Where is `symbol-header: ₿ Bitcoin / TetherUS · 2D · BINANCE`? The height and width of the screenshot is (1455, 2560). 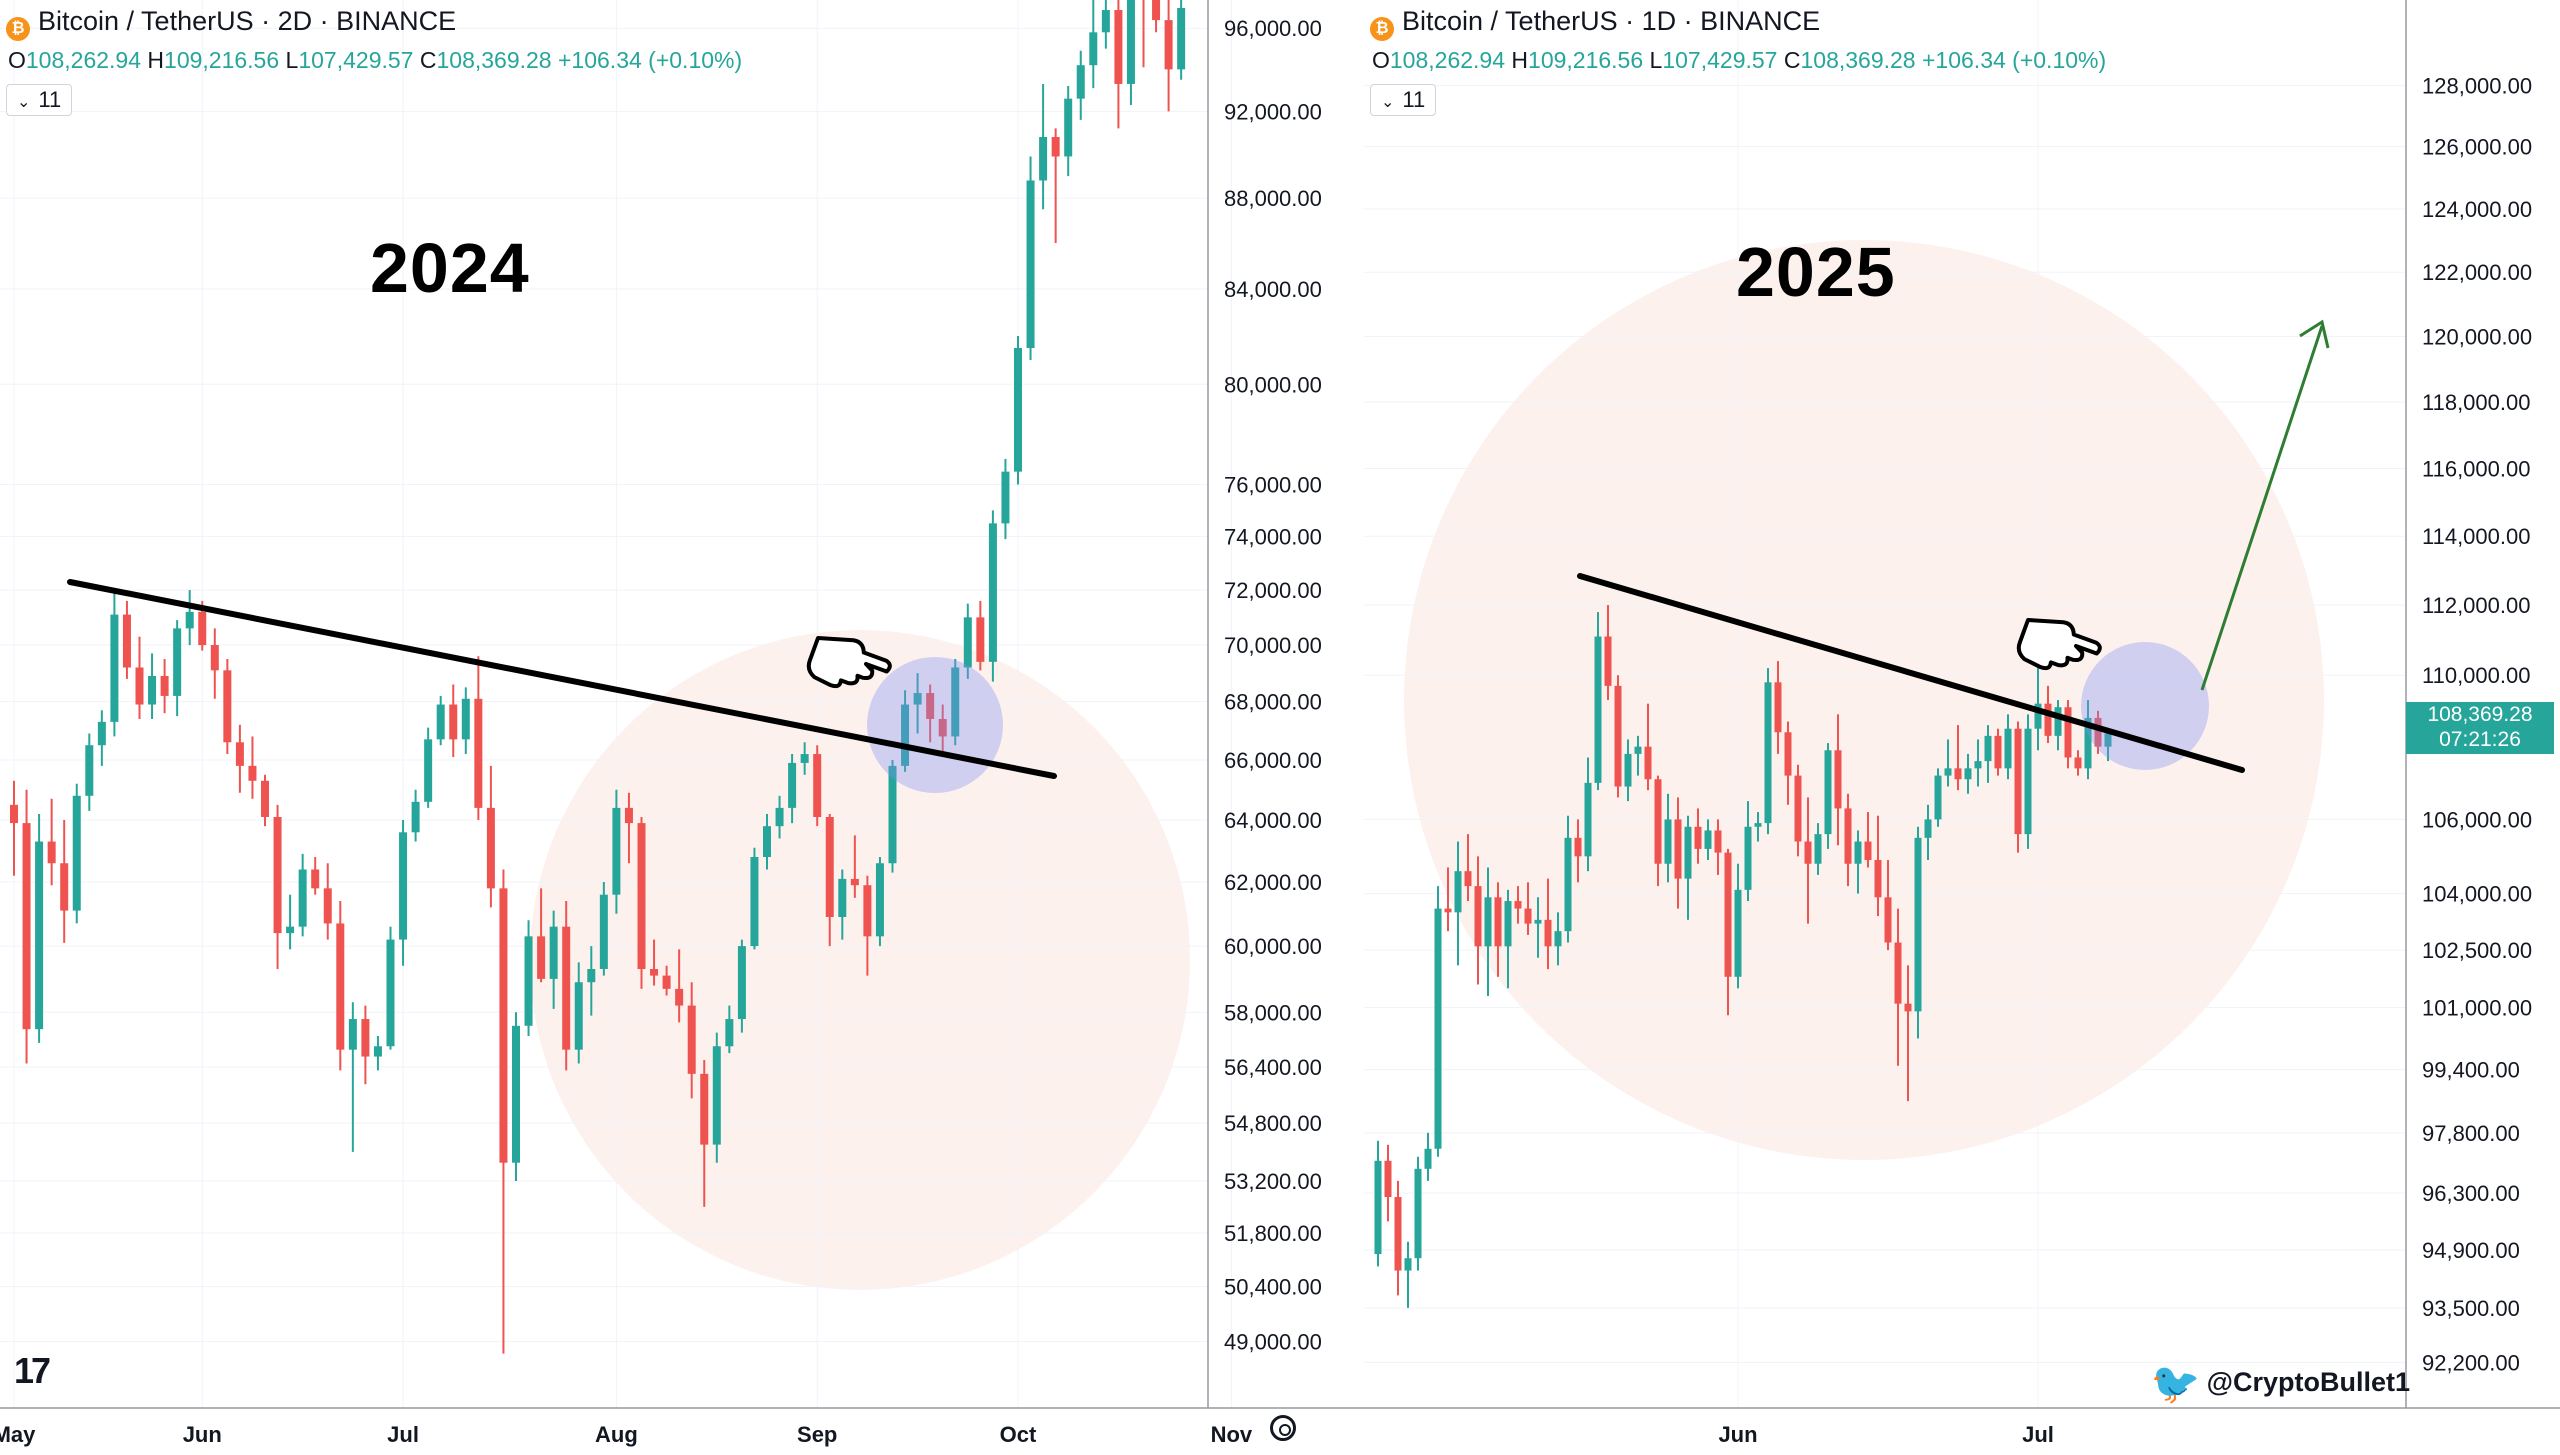 symbol-header: ₿ Bitcoin / TetherUS · 2D · BINANCE is located at coordinates (231, 23).